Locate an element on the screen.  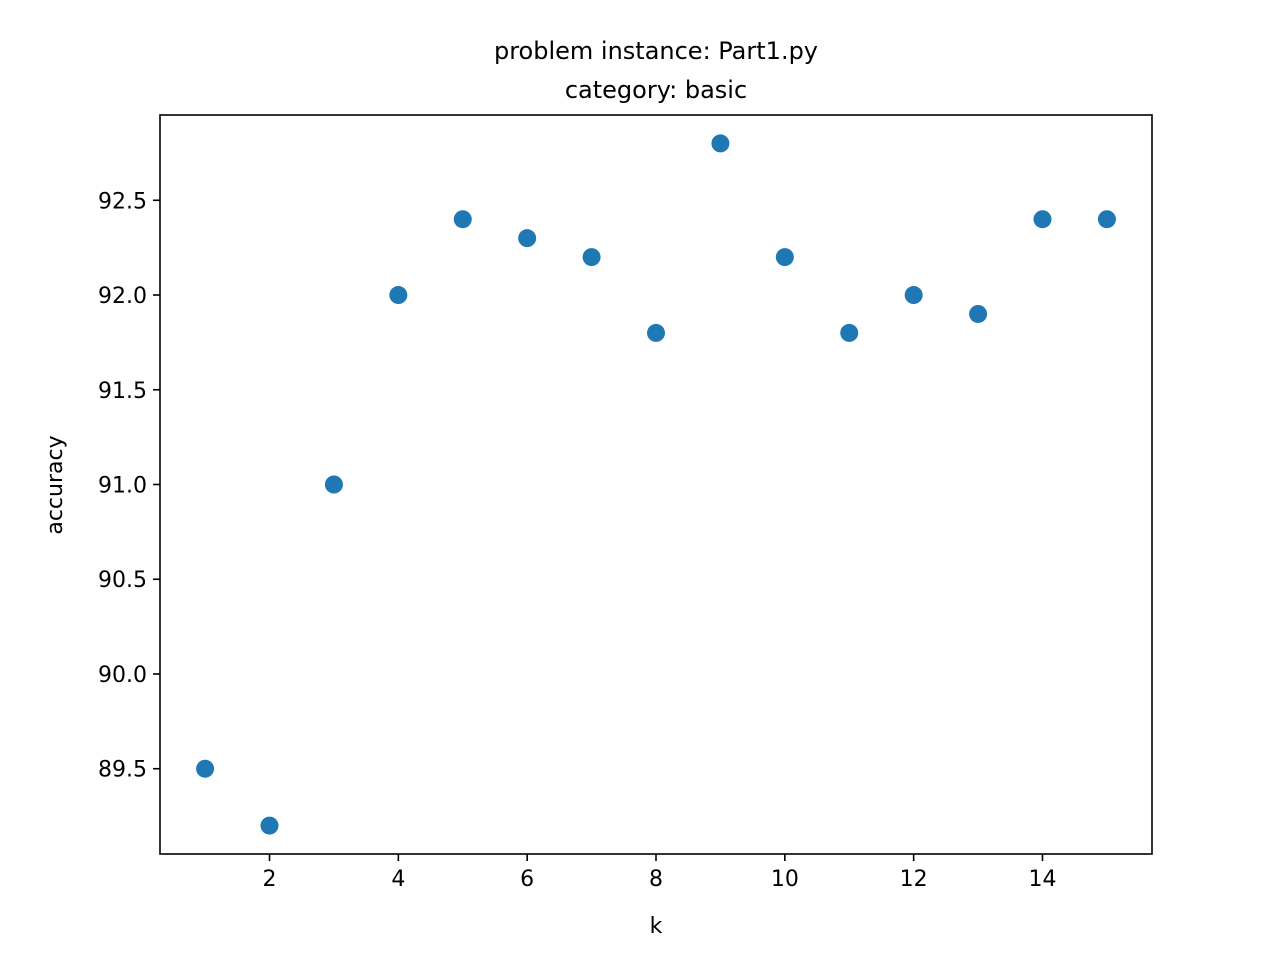
chart-title: problem instance: Part1.py is located at coordinates (656, 51).